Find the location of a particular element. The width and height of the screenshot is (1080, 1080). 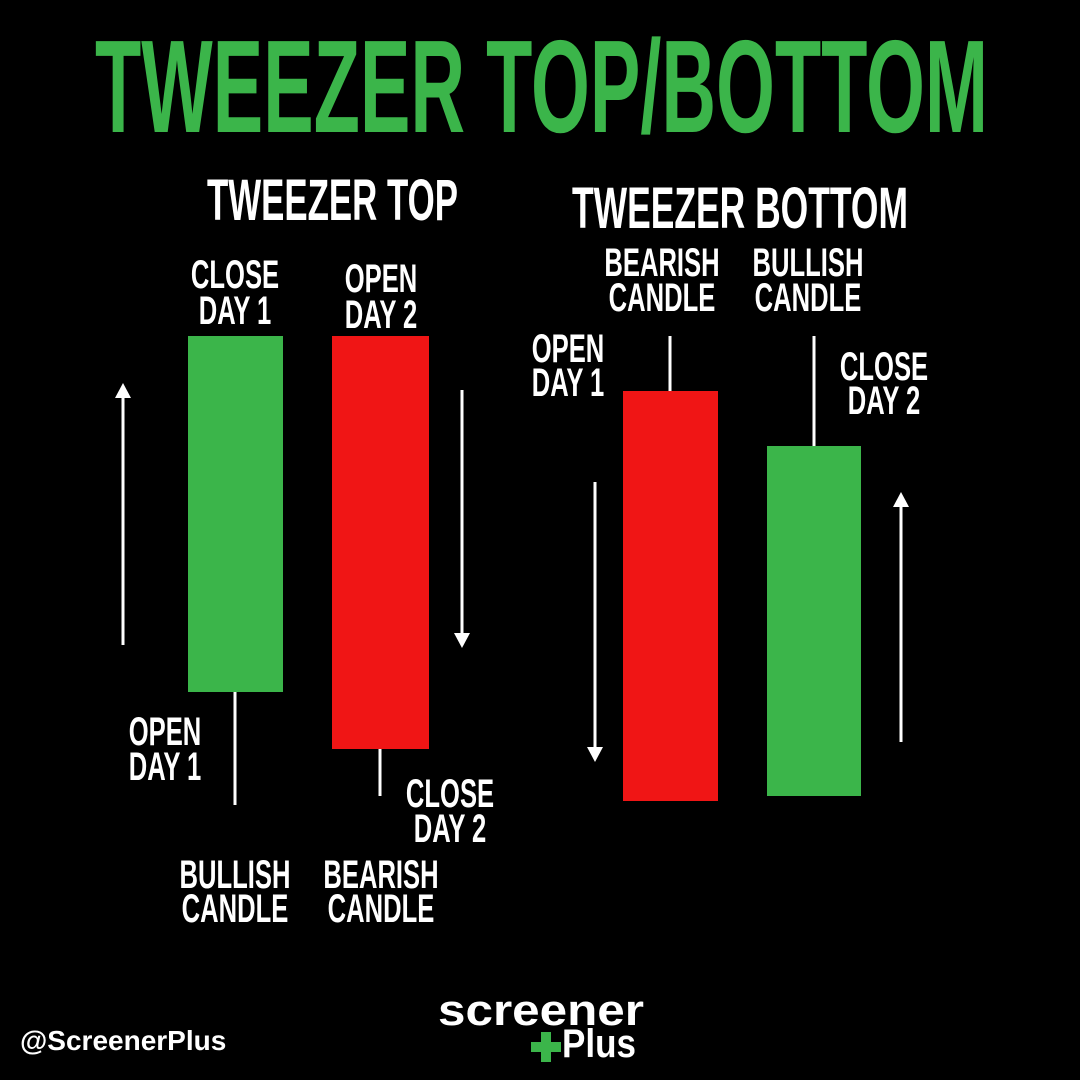

logo-text: screener is located at coordinates (541, 1010).